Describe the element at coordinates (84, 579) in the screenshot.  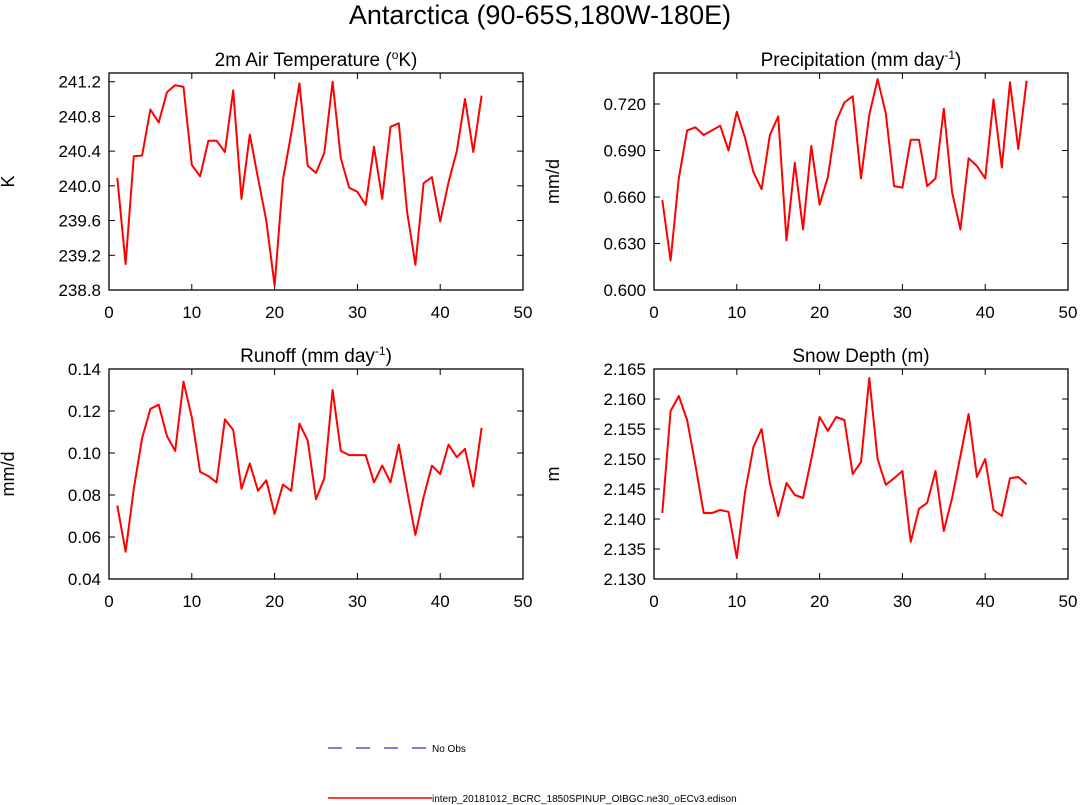
I see `y-tick-label: 0.04` at that location.